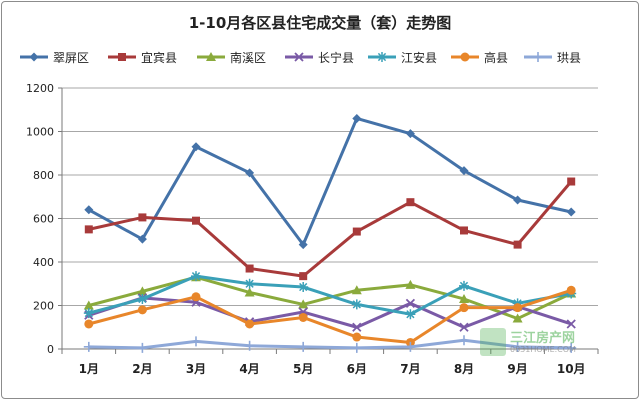 This screenshot has width=640, height=400. What do you see at coordinates (496, 57) in the screenshot?
I see `legend-label: 高县` at bounding box center [496, 57].